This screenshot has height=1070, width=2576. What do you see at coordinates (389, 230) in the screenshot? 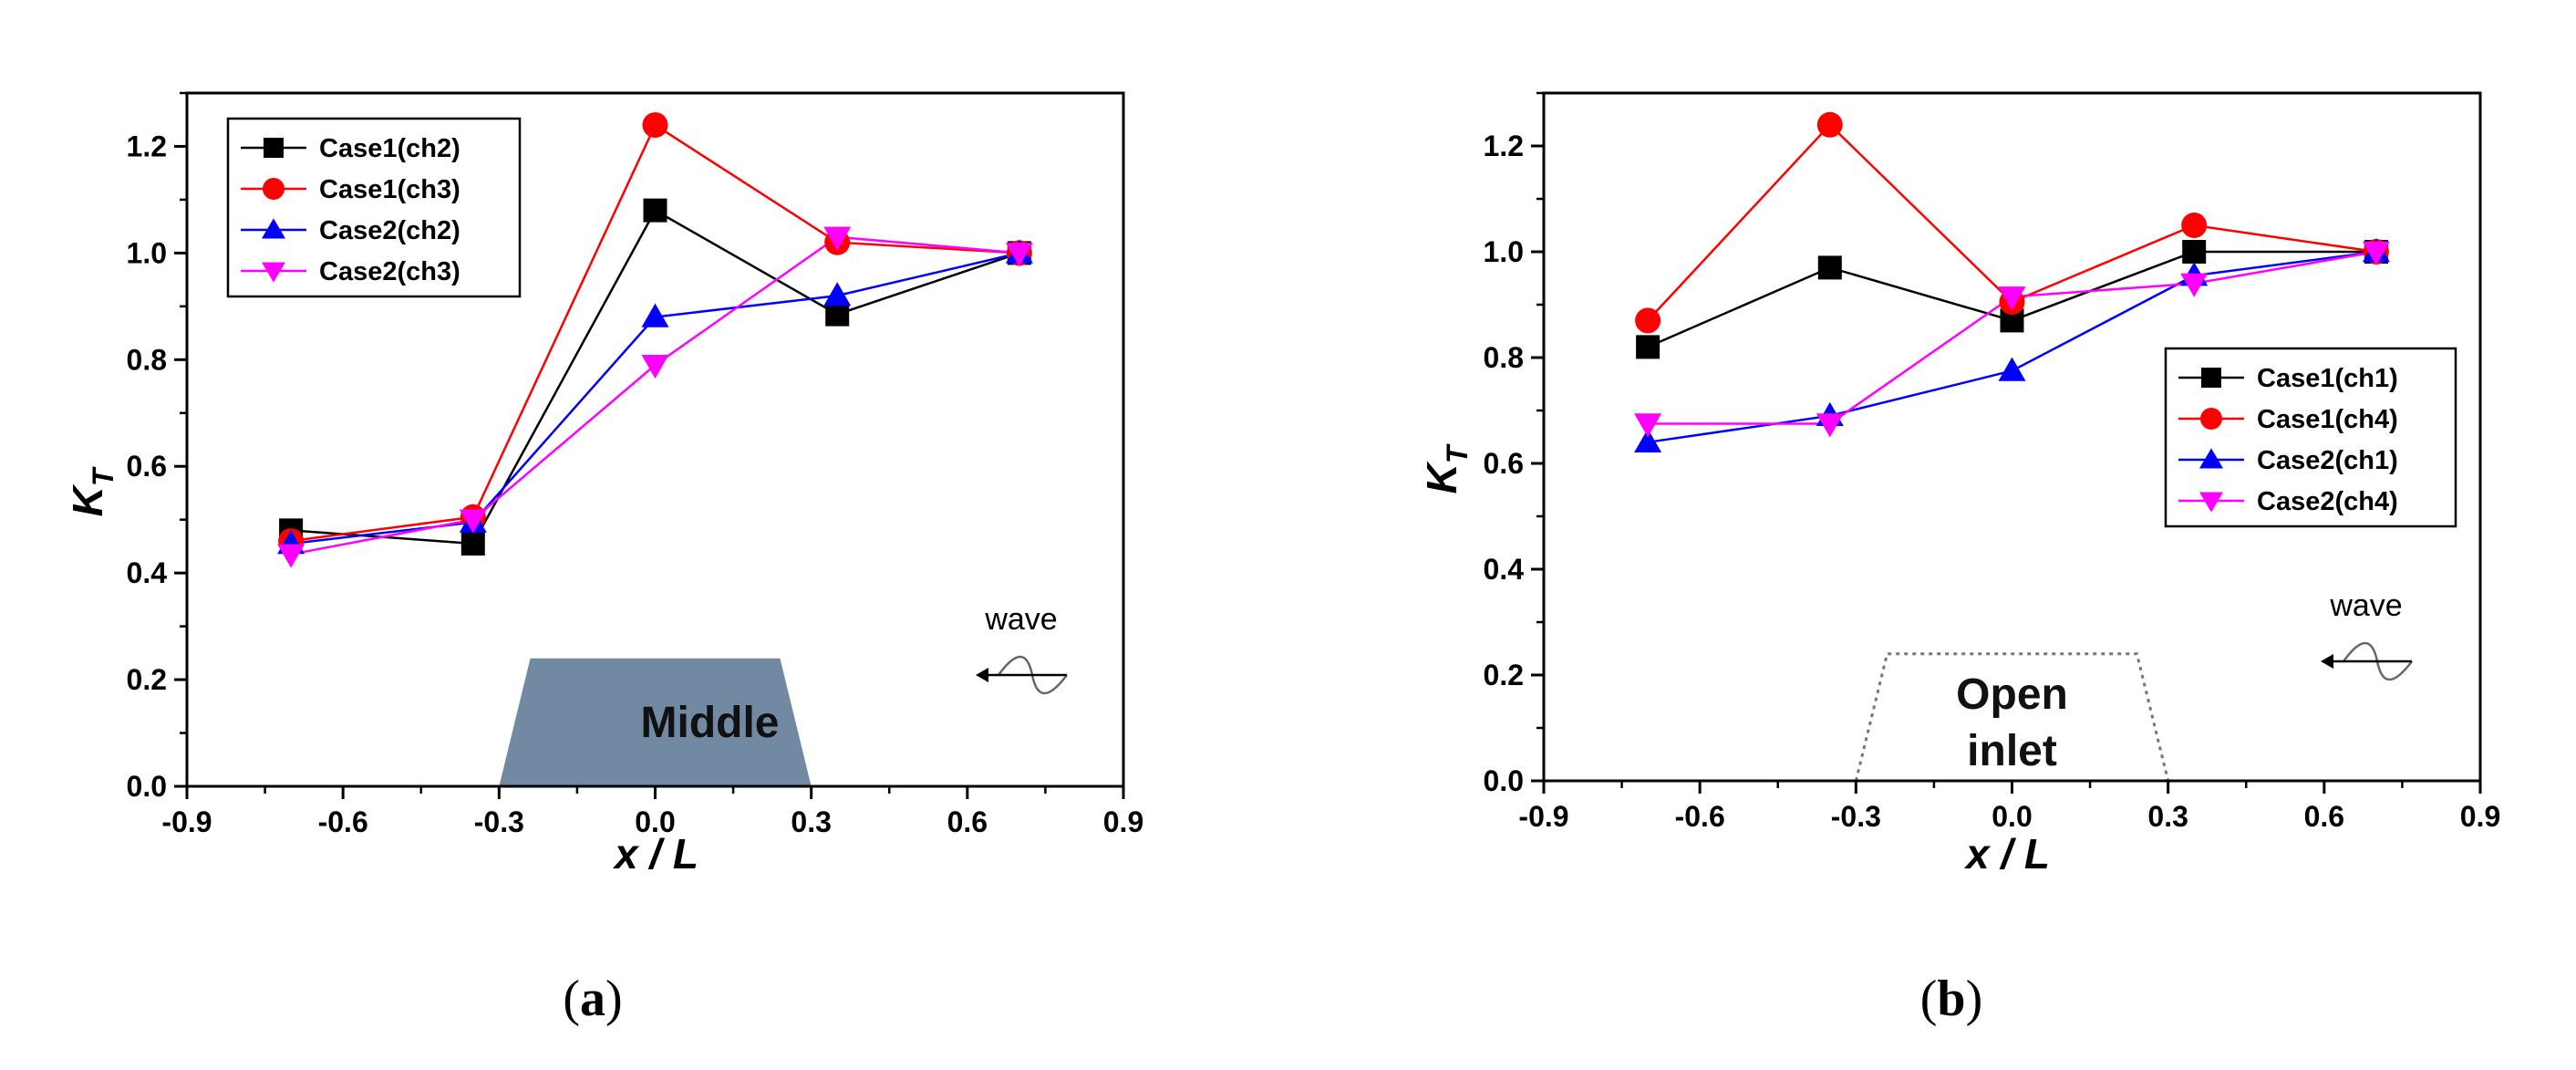
I see `legend-entry: Case2(ch2)` at bounding box center [389, 230].